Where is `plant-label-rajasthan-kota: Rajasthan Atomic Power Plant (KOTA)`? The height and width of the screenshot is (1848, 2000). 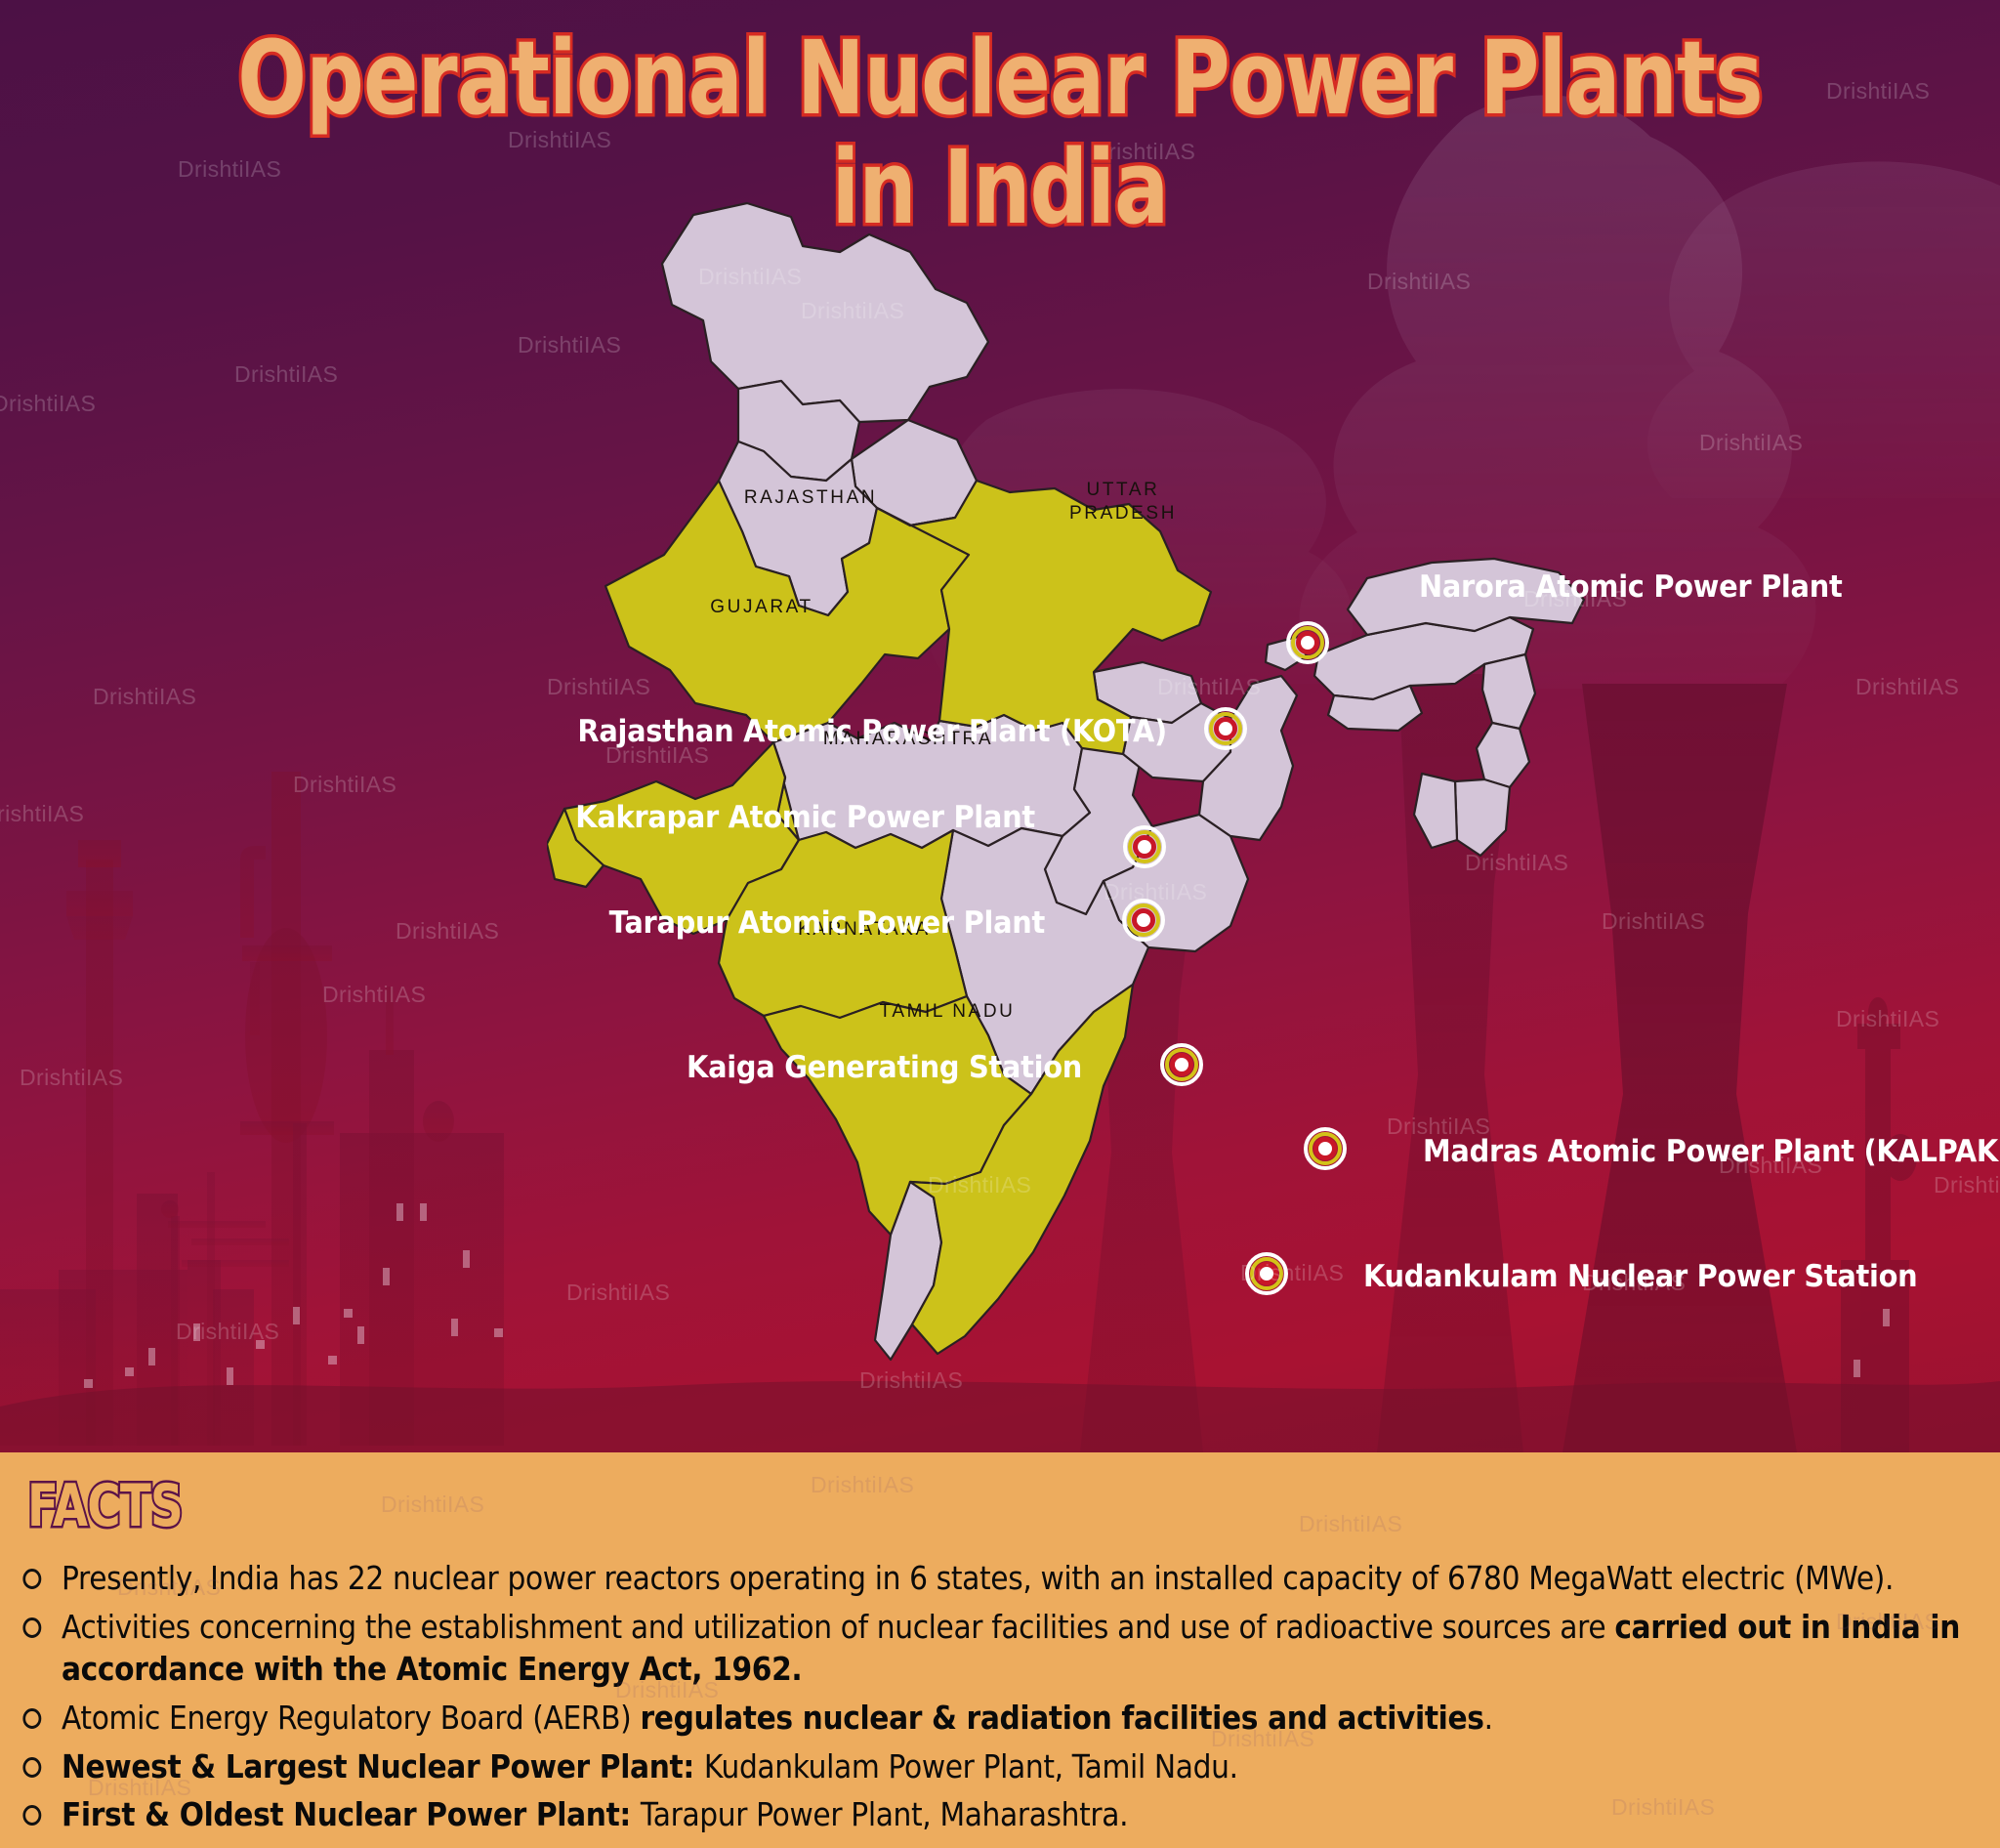
plant-label-rajasthan-kota: Rajasthan Atomic Power Plant (KOTA) is located at coordinates (872, 731).